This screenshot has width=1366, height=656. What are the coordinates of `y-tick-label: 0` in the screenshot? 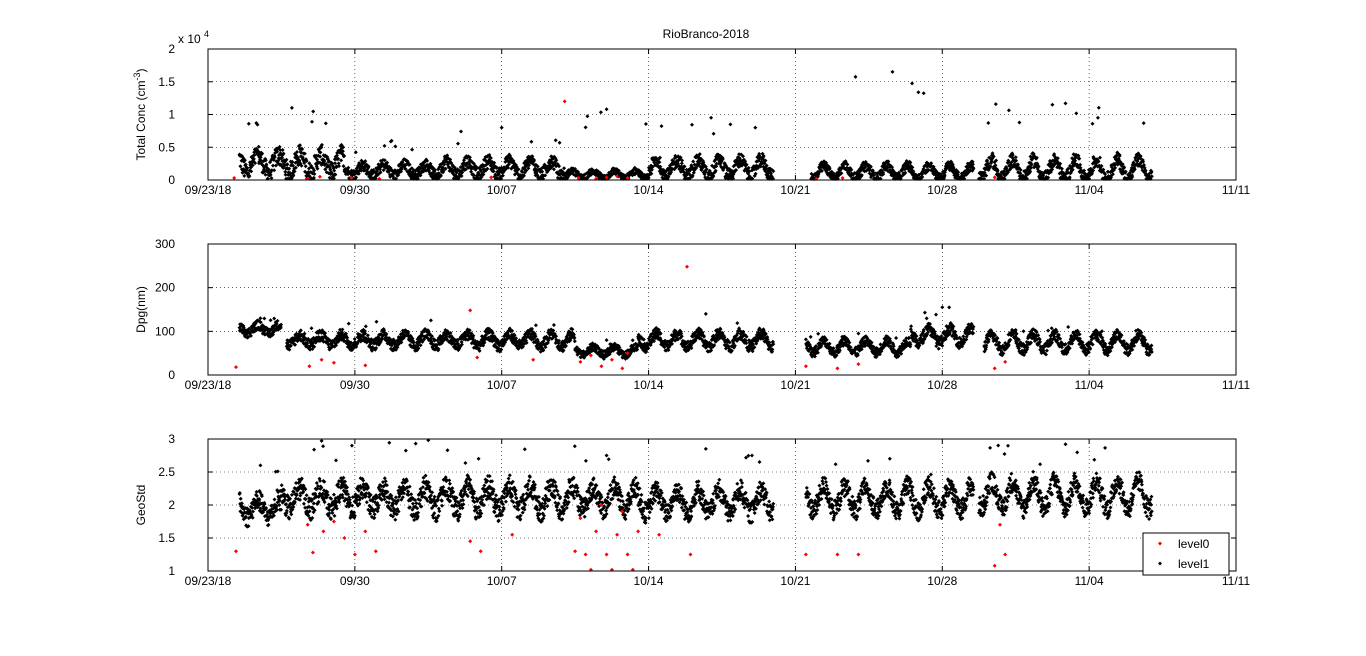 It's located at (171, 180).